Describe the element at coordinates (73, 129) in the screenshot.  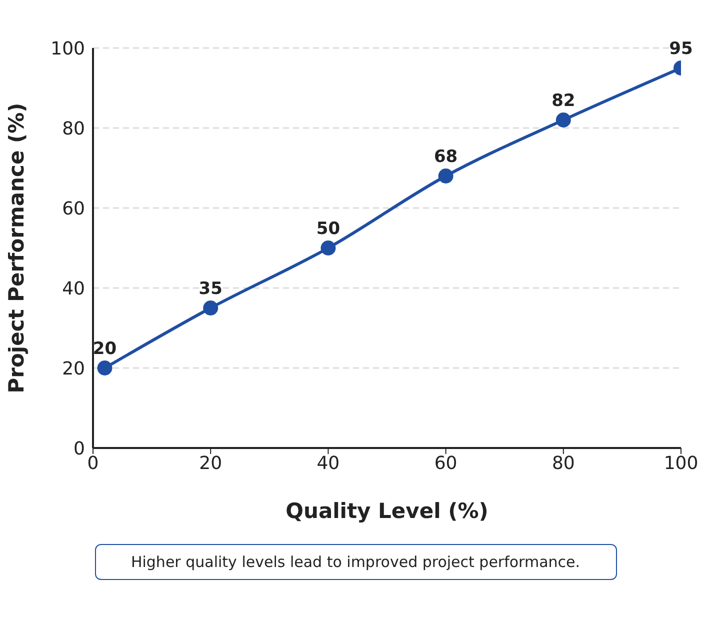
I see `y-tick-label: 80` at that location.